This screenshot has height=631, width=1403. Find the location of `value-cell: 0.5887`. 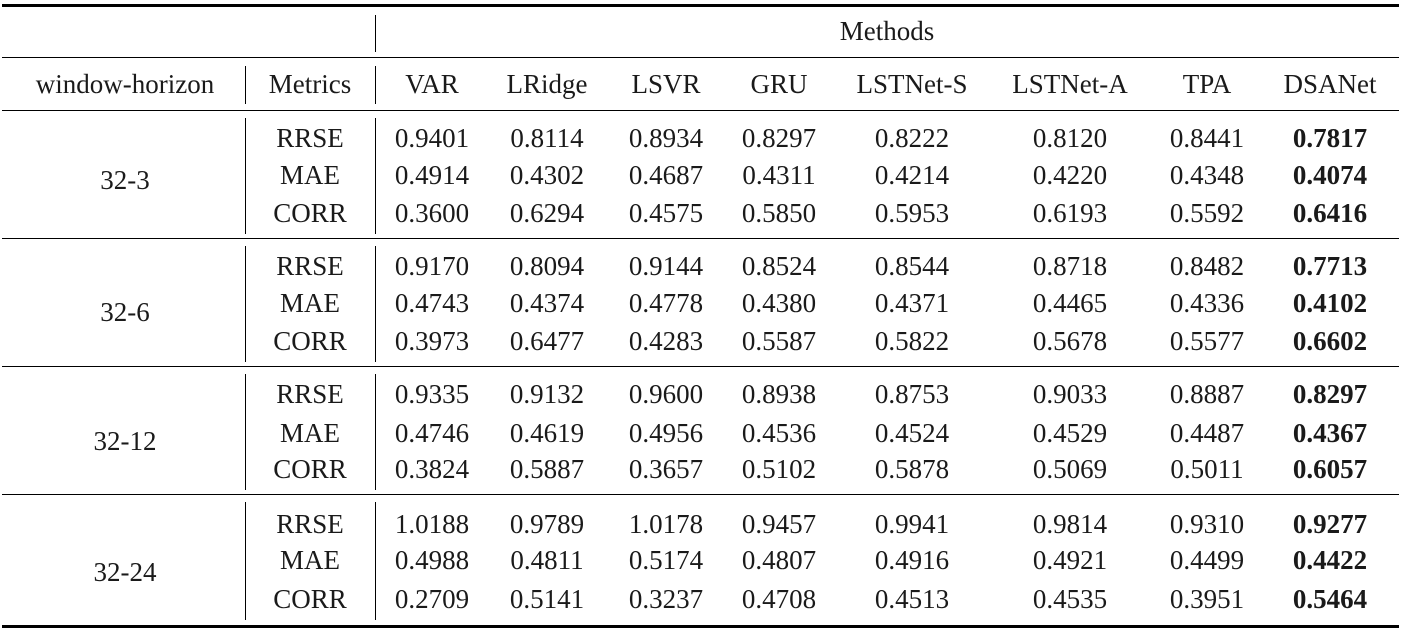

value-cell: 0.5887 is located at coordinates (547, 469).